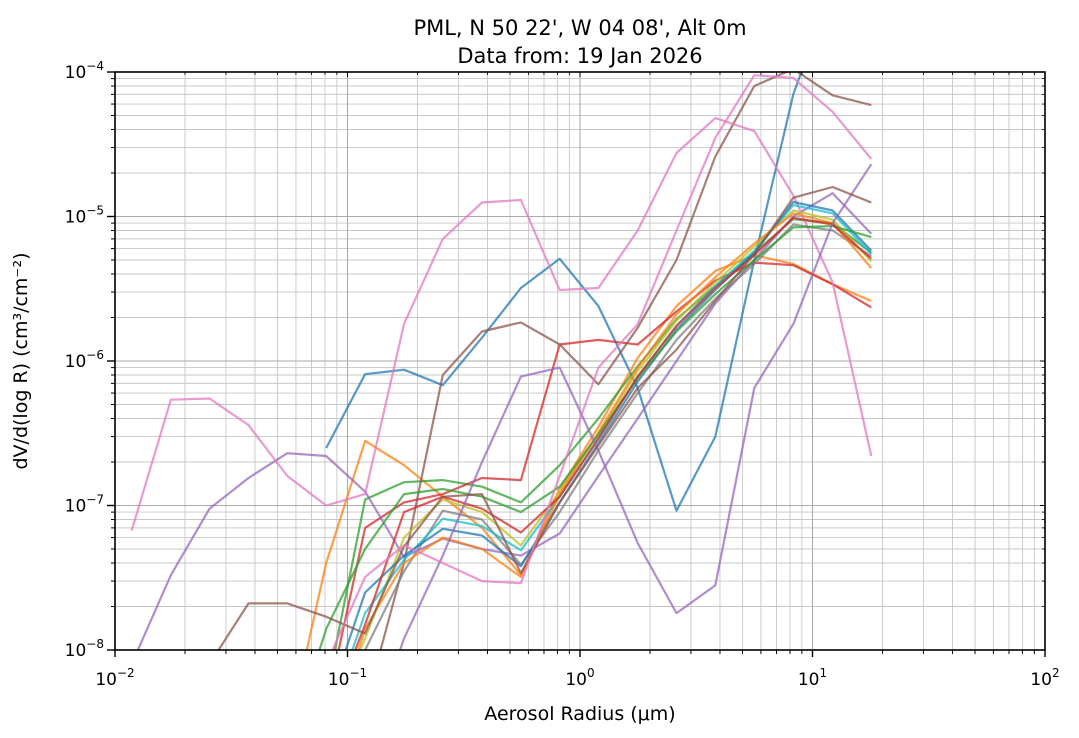 The image size is (1079, 738). What do you see at coordinates (579, 678) in the screenshot?
I see `x-tick-label: 10⁰` at bounding box center [579, 678].